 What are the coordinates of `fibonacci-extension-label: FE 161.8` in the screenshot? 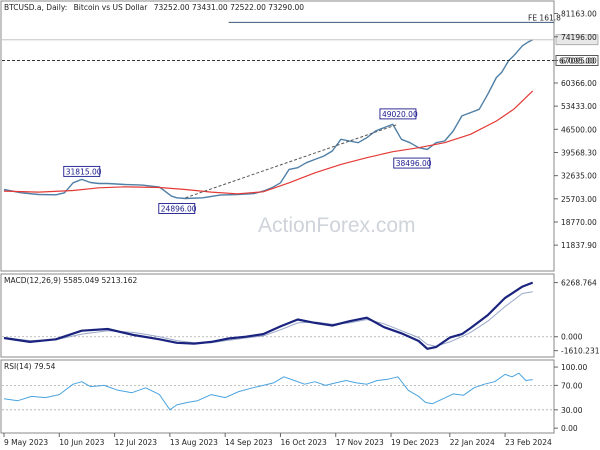 It's located at (544, 17).